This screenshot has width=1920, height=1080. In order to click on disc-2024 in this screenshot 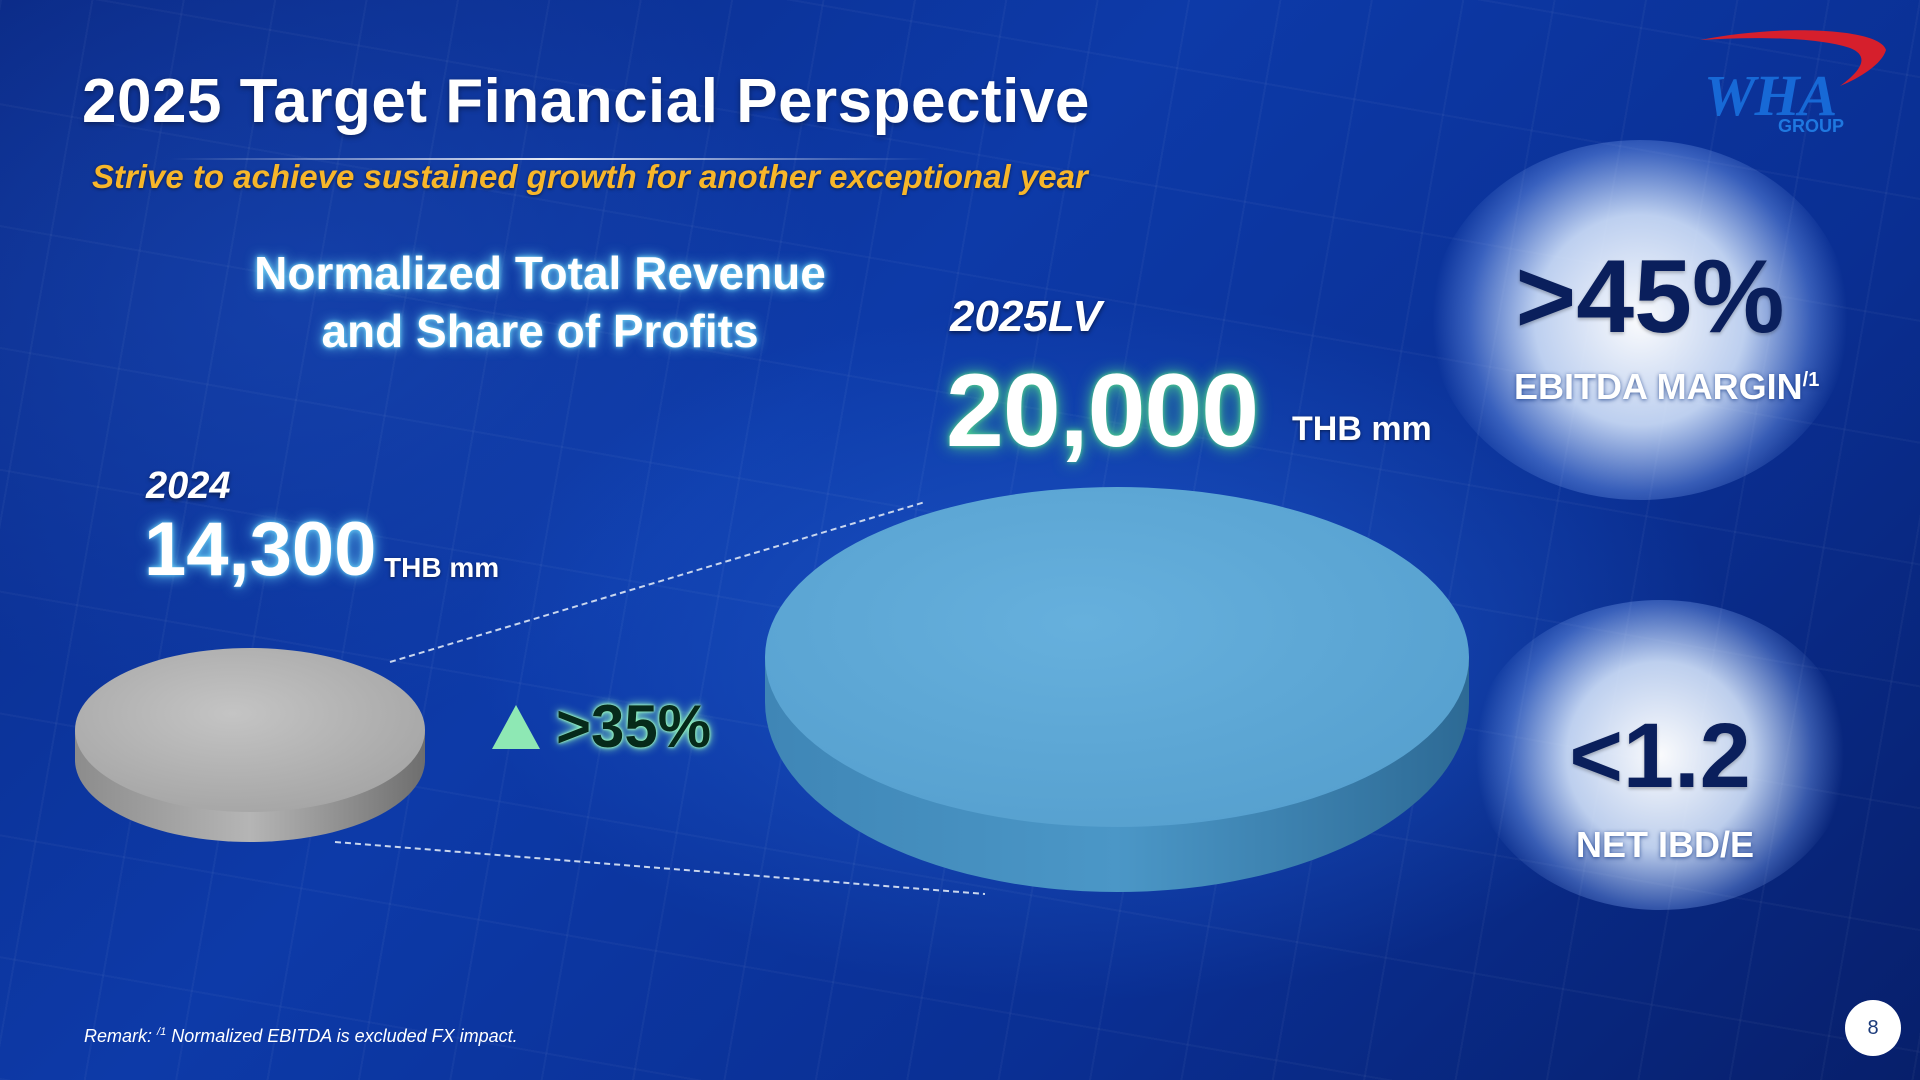, I will do `click(250, 745)`.